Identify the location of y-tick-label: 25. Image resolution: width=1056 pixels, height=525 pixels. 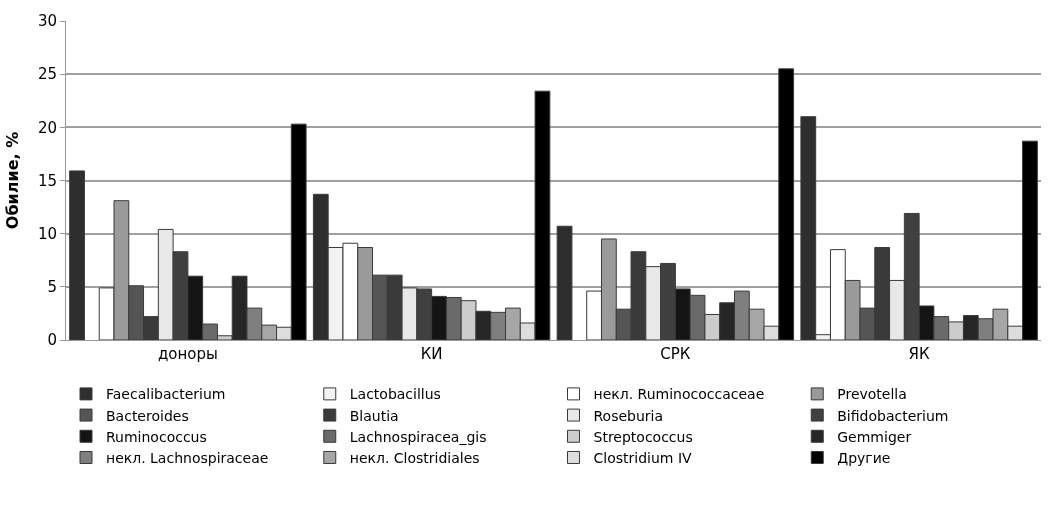
(47, 74).